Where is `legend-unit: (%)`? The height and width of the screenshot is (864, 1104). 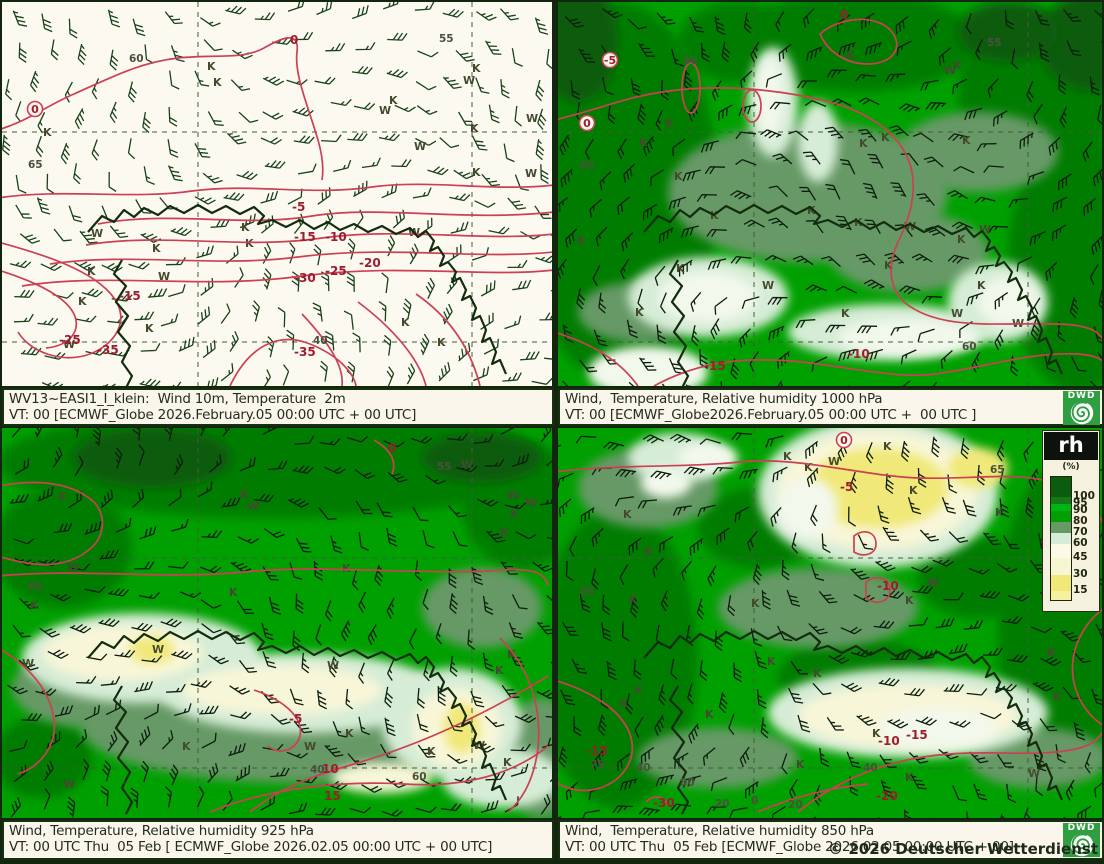 legend-unit: (%) is located at coordinates (1071, 467).